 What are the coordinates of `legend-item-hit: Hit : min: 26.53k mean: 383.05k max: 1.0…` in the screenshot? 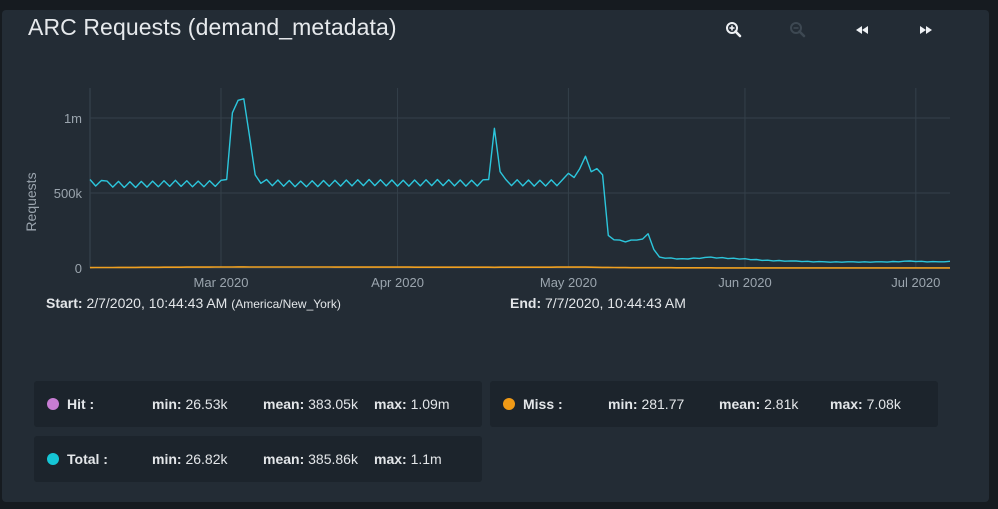 It's located at (258, 404).